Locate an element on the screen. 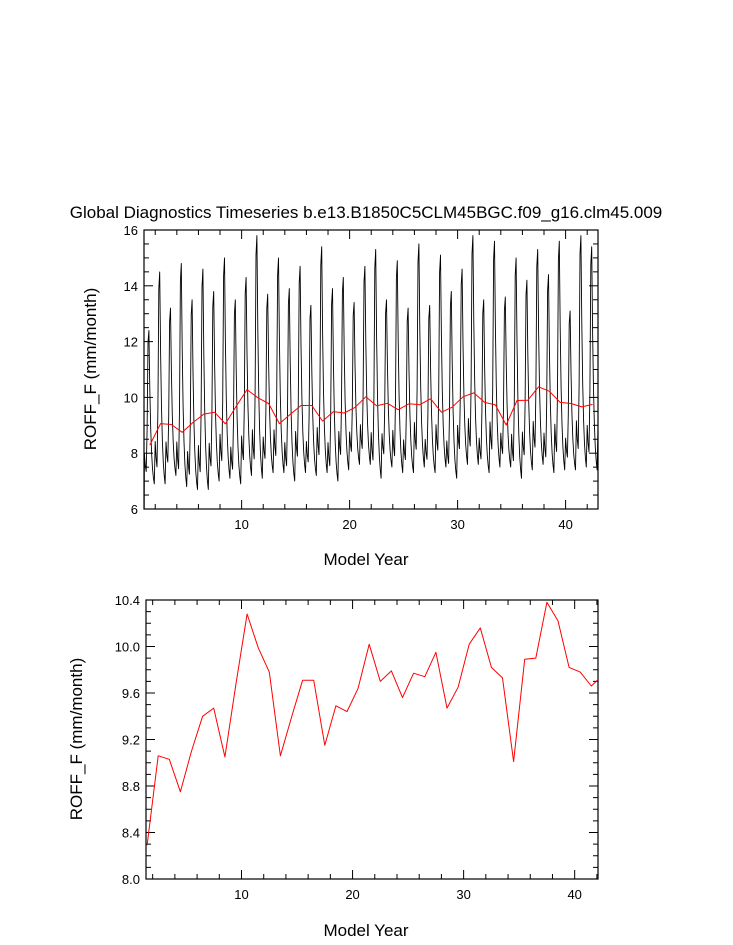 This screenshot has width=733, height=945. top-y-tick-label: 8 is located at coordinates (134, 453).